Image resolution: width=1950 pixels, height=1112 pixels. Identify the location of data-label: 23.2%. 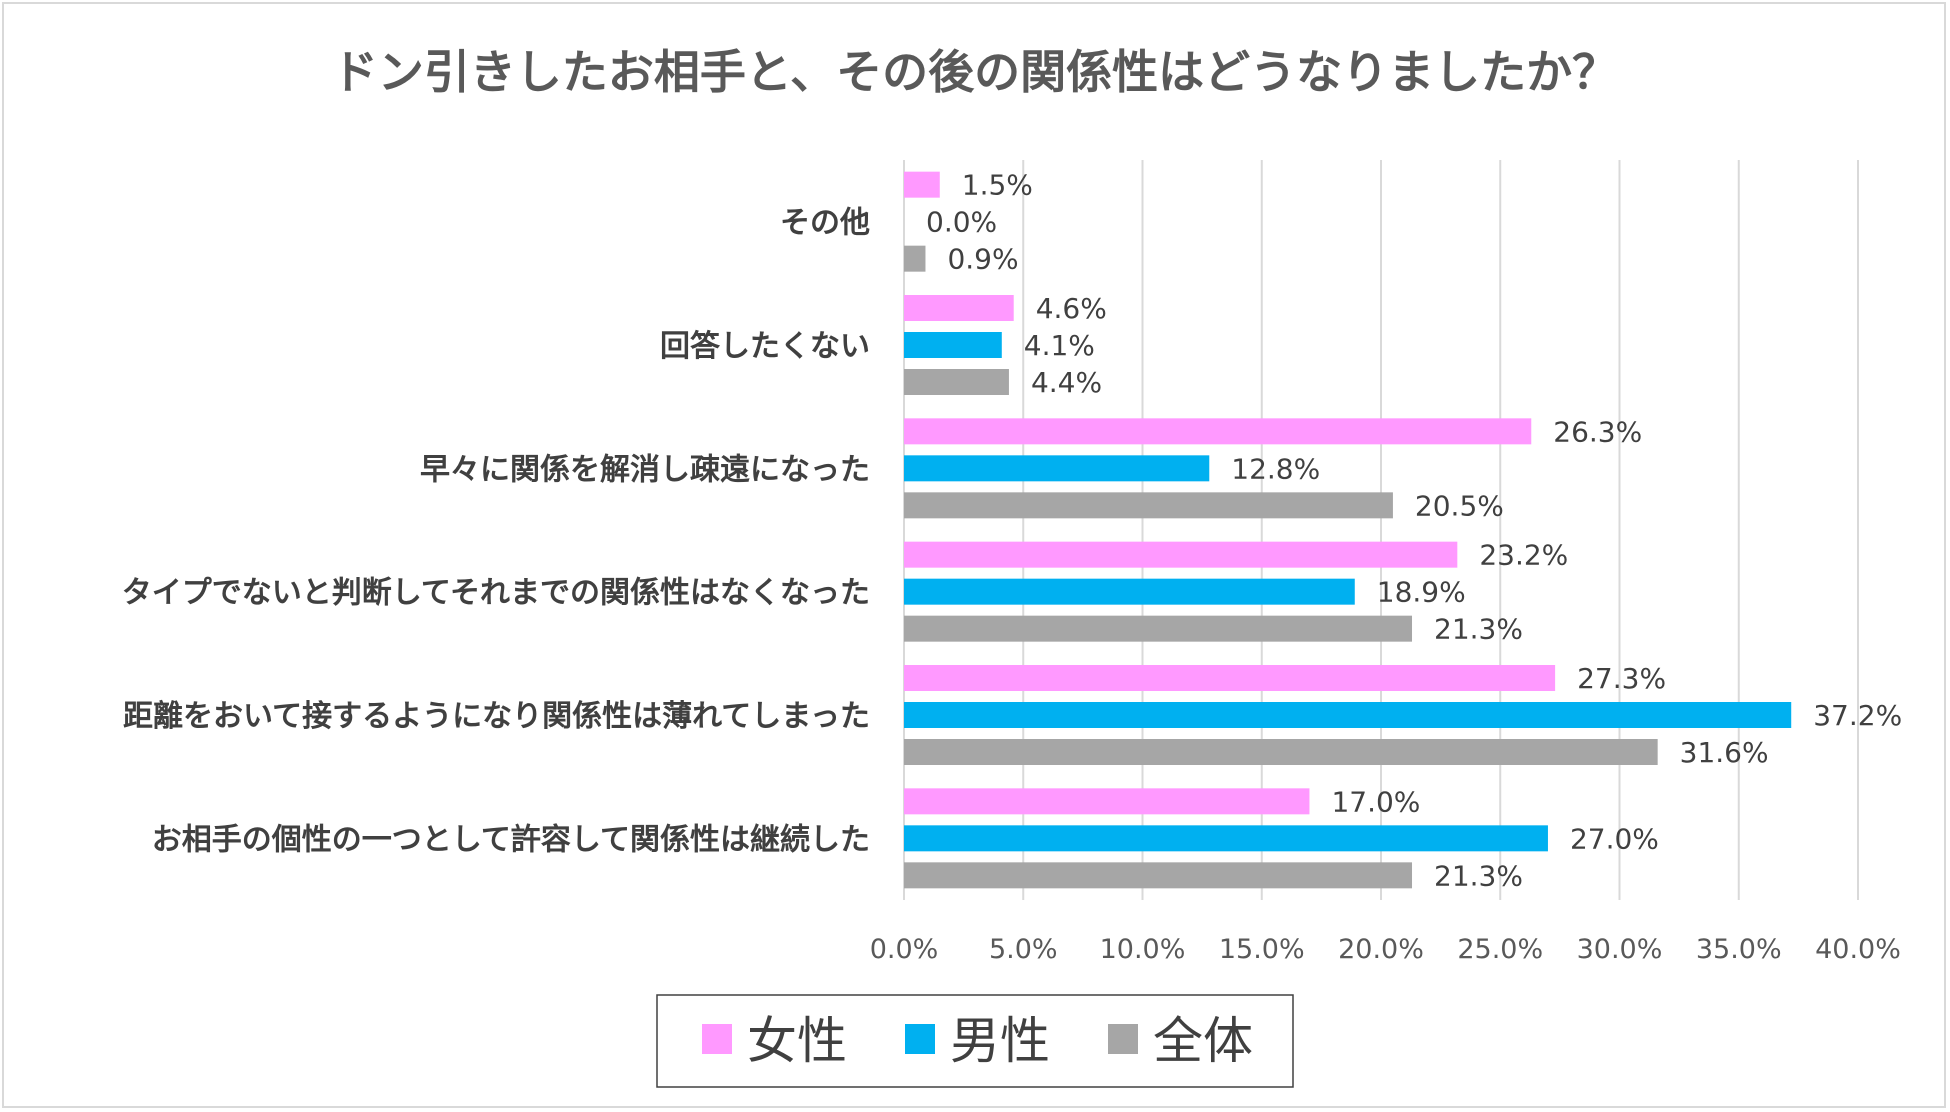
(1523, 555).